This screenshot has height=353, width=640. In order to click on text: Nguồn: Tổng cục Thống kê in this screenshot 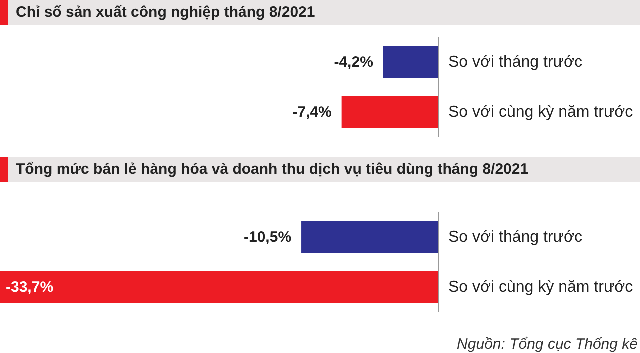, I will do `click(547, 344)`.